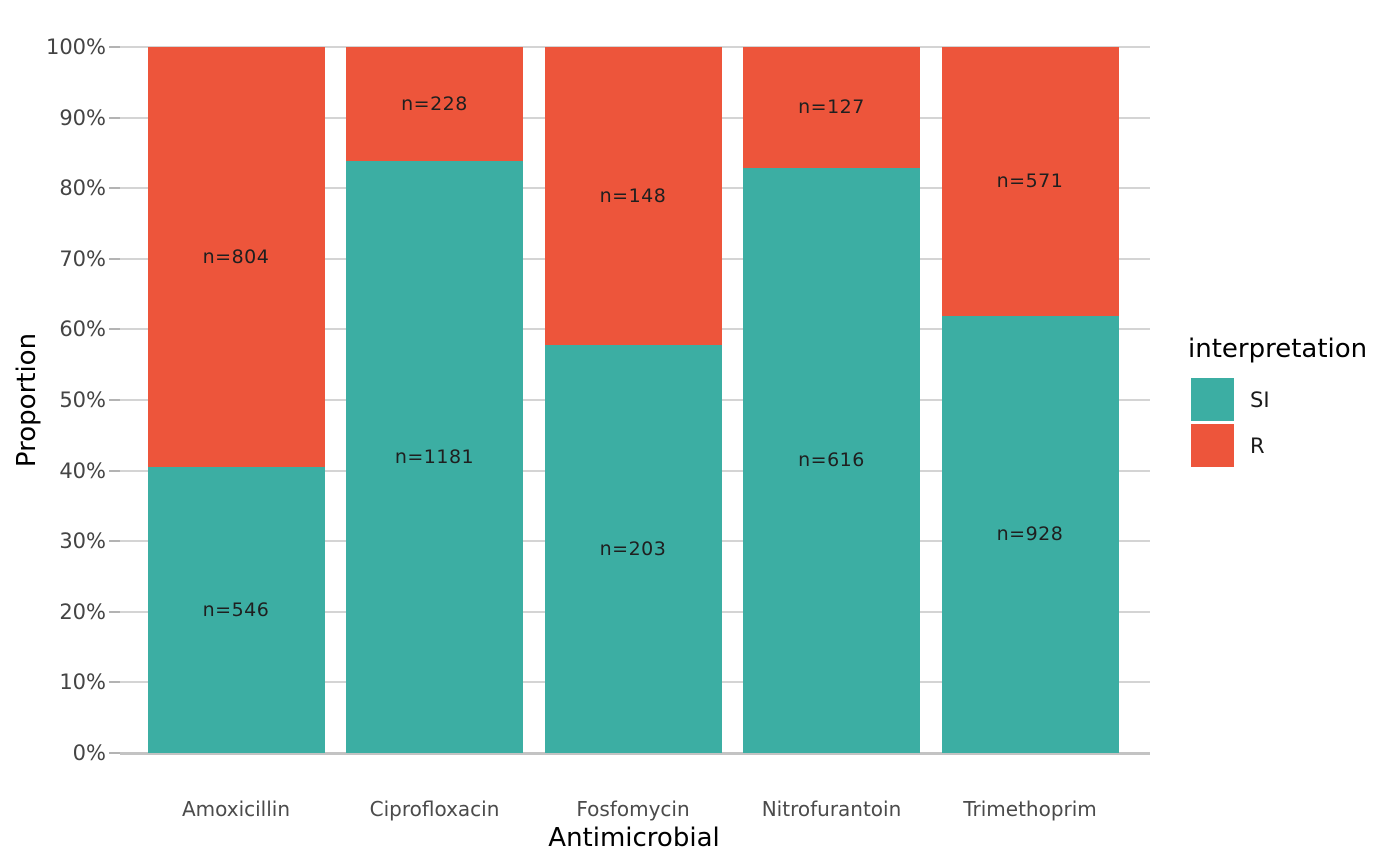  I want to click on bar-label-r: n=148, so click(633, 195).